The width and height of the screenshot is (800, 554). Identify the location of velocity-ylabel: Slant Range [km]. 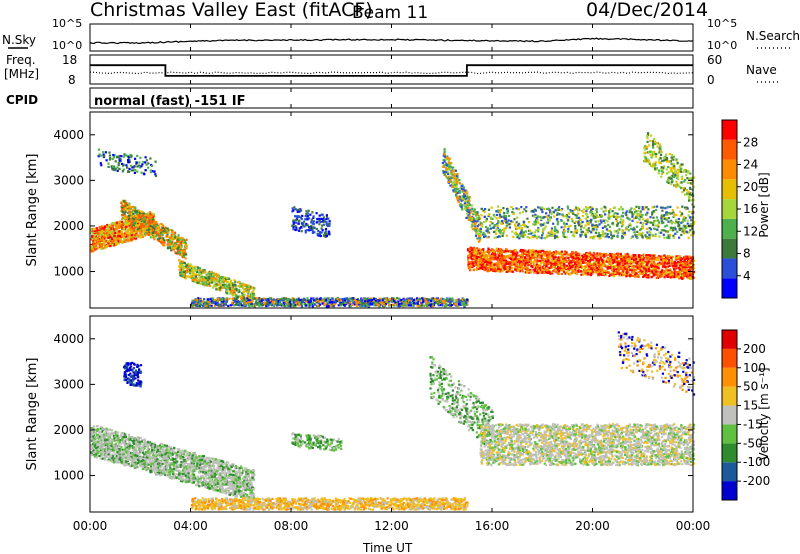
(32, 414).